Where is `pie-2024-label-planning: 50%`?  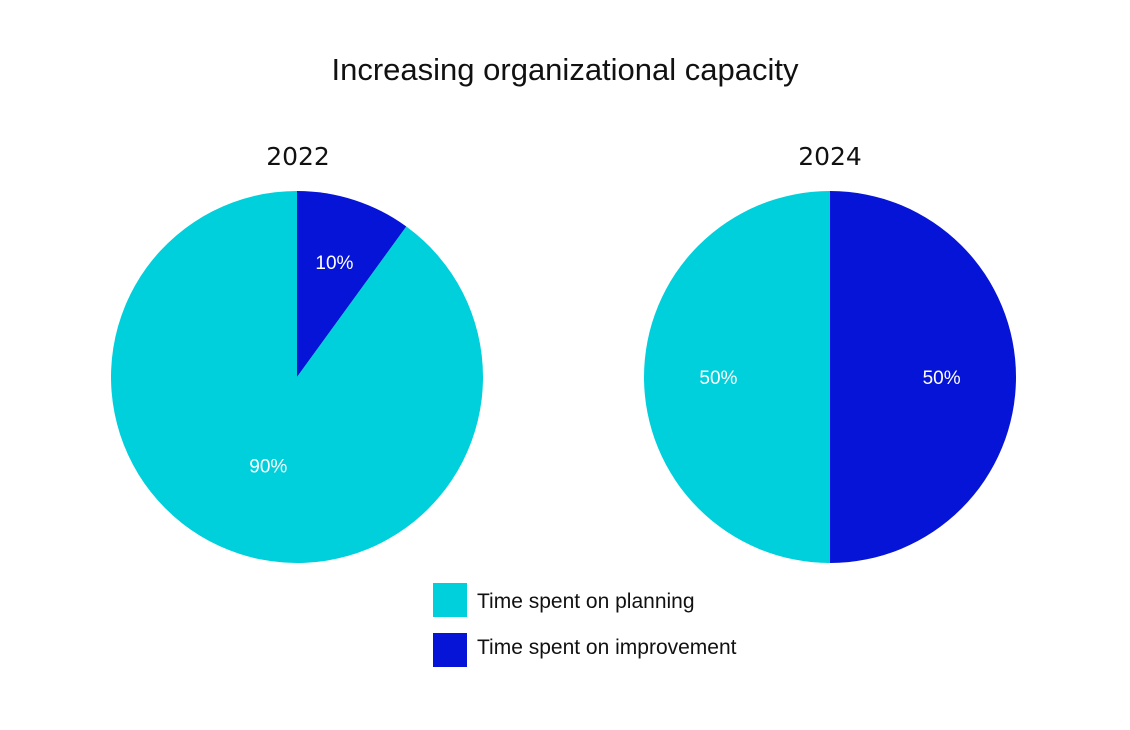 pie-2024-label-planning: 50% is located at coordinates (718, 378).